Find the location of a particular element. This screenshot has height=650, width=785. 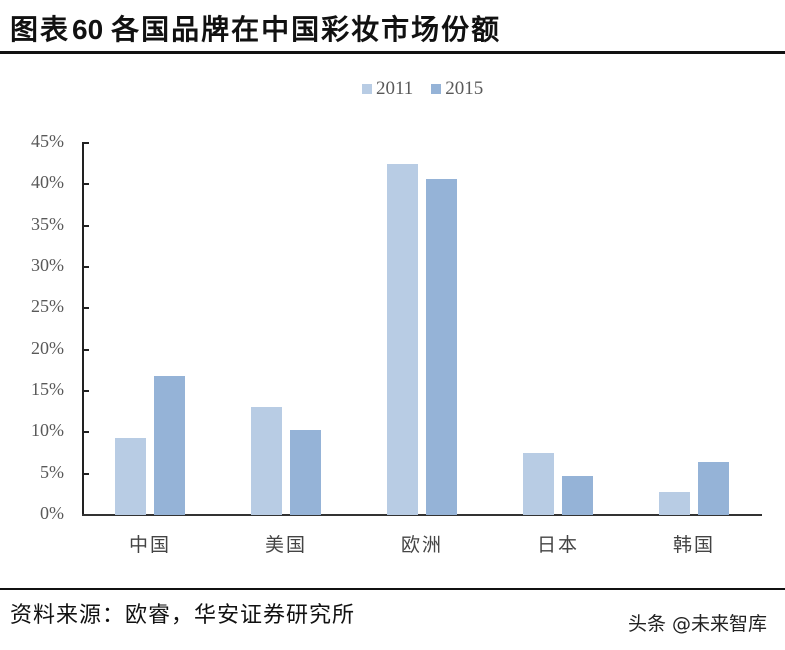

figure-number: 60 is located at coordinates (88, 29).